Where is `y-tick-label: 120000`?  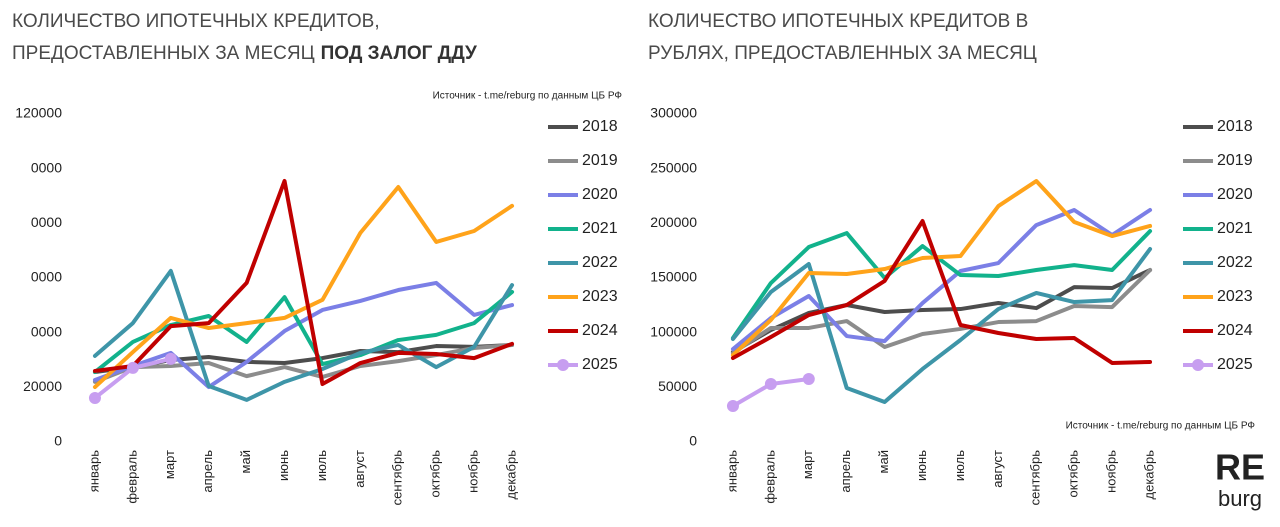 y-tick-label: 120000 is located at coordinates (38, 113).